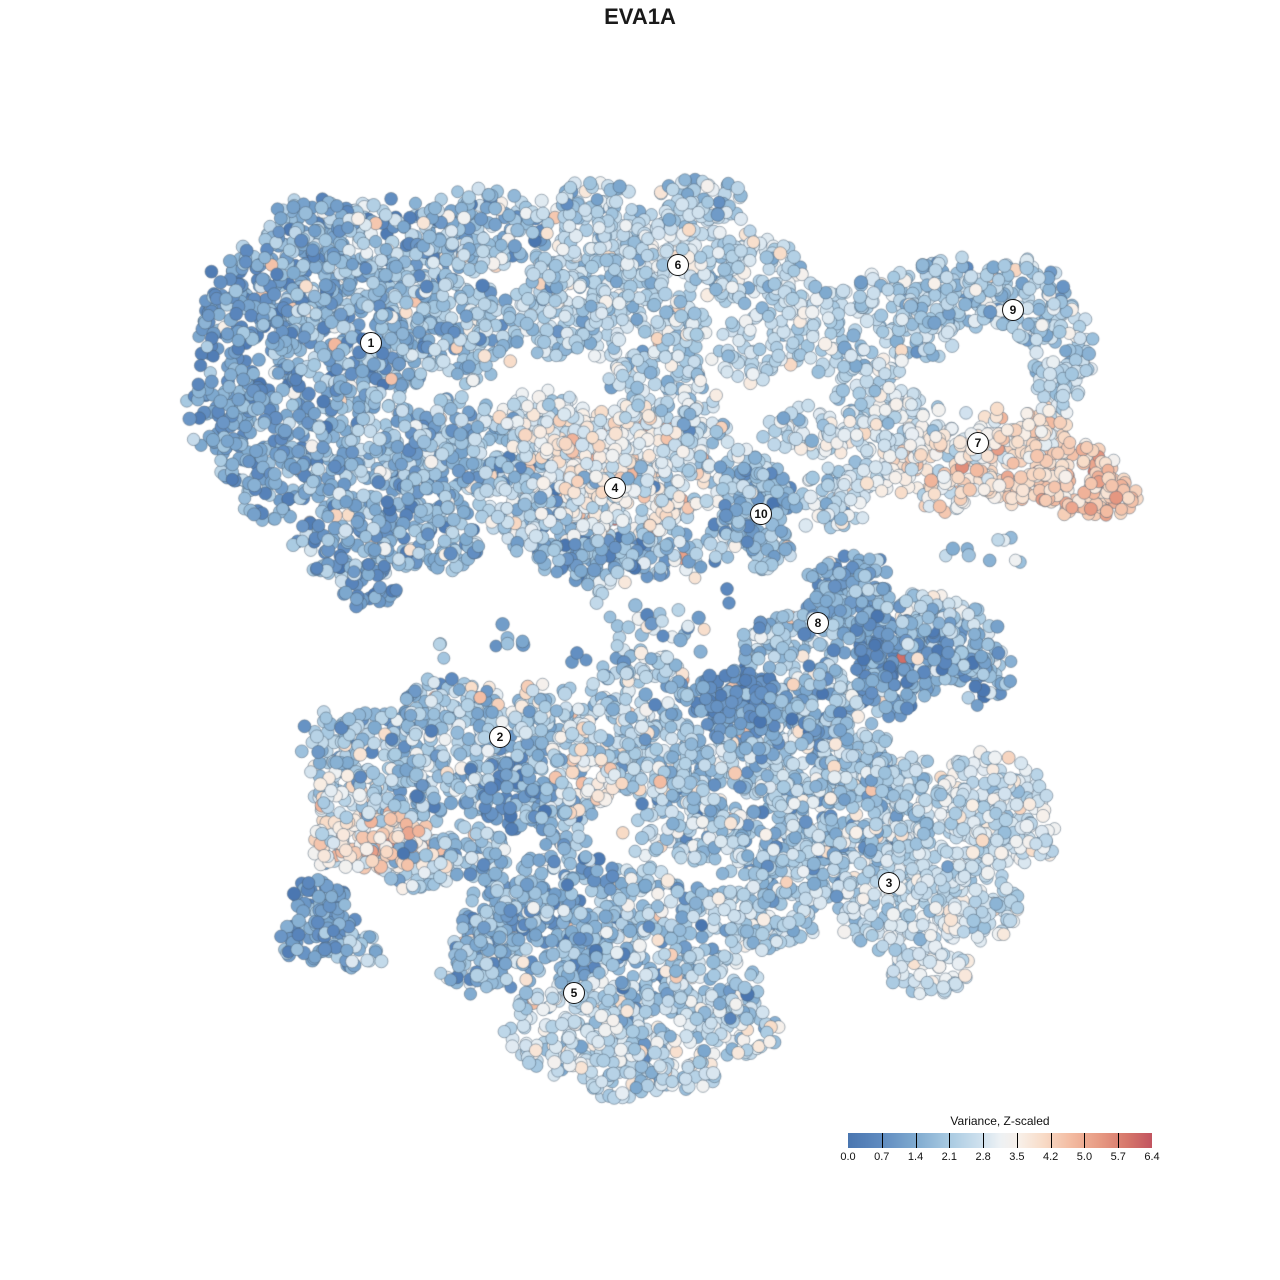  I want to click on colorbar-tick-label: 2.1, so click(949, 1157).